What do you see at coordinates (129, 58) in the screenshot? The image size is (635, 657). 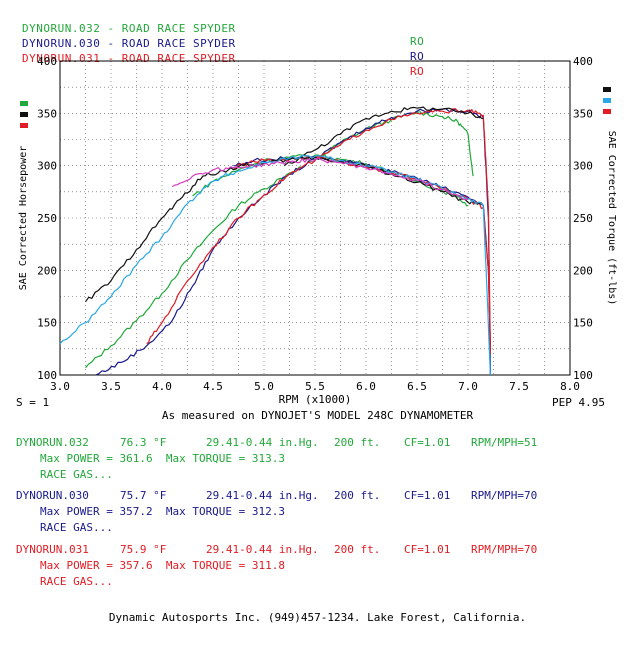 I see `legend-run-label: DYNORUN.031 - ROAD RACE SPYDER` at bounding box center [129, 58].